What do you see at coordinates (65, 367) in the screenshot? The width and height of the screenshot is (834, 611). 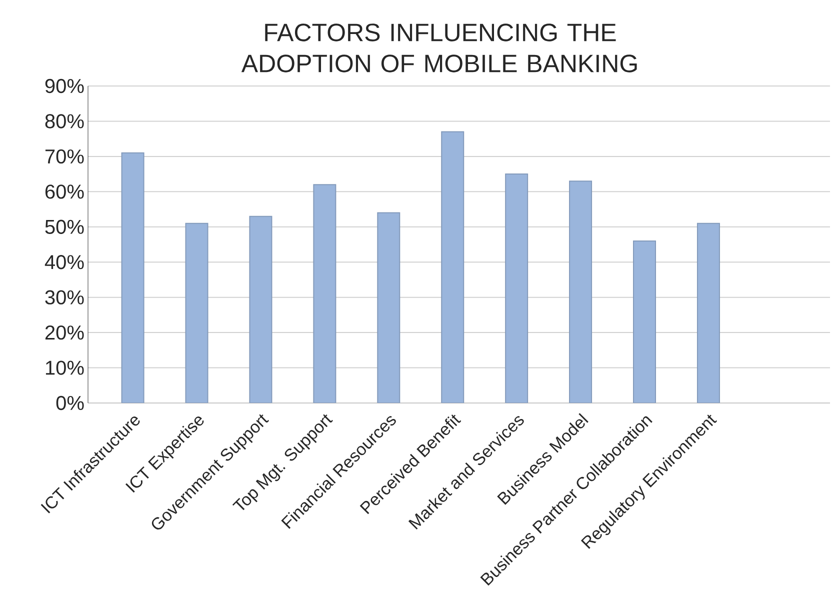 I see `y-tick-label: 10%` at bounding box center [65, 367].